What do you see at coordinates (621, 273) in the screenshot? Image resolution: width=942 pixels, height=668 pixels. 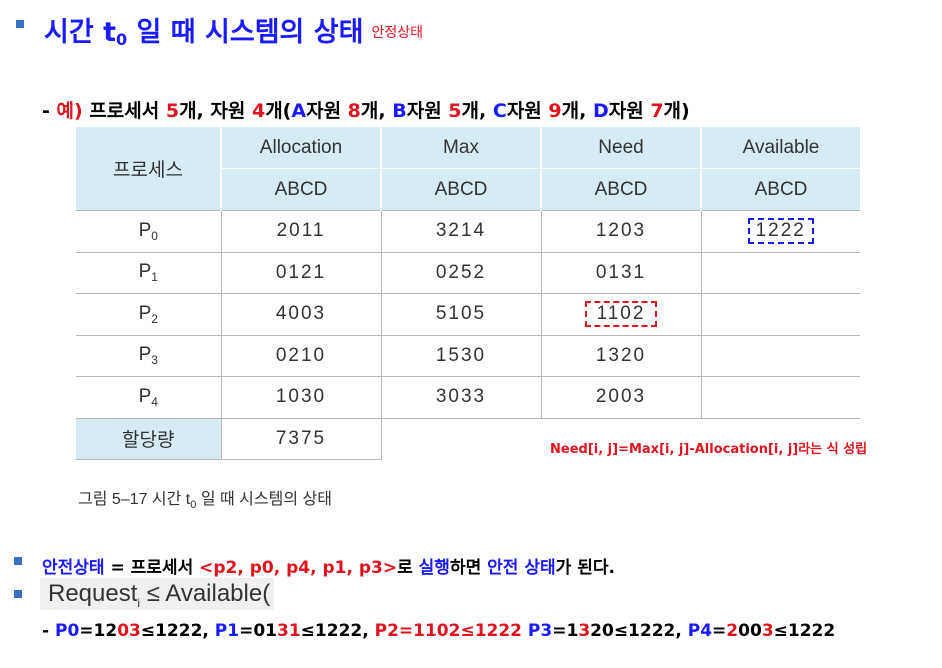 I see `need-cell: 0131` at bounding box center [621, 273].